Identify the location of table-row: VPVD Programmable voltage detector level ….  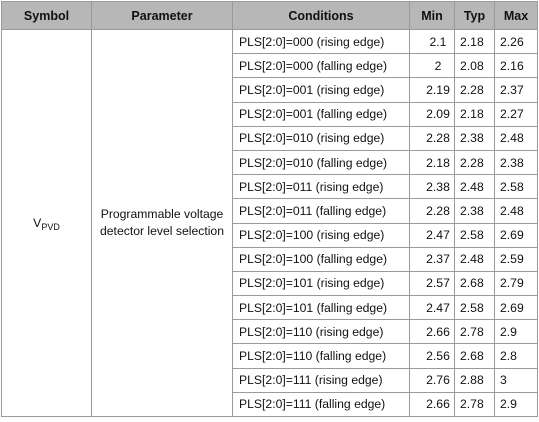
(270, 42).